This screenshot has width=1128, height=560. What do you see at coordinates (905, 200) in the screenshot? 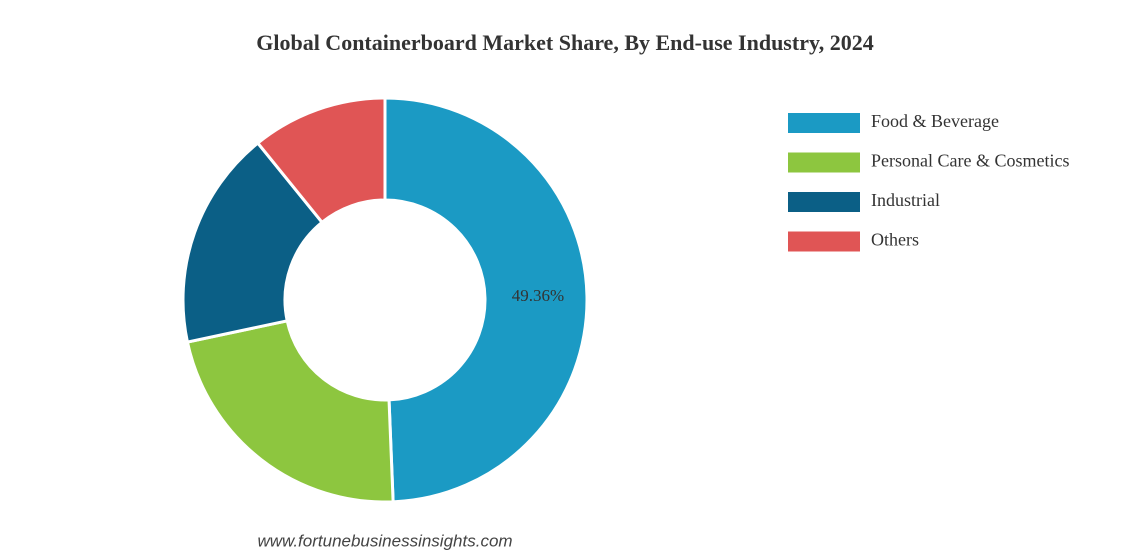
I see `legend-label: Industrial` at bounding box center [905, 200].